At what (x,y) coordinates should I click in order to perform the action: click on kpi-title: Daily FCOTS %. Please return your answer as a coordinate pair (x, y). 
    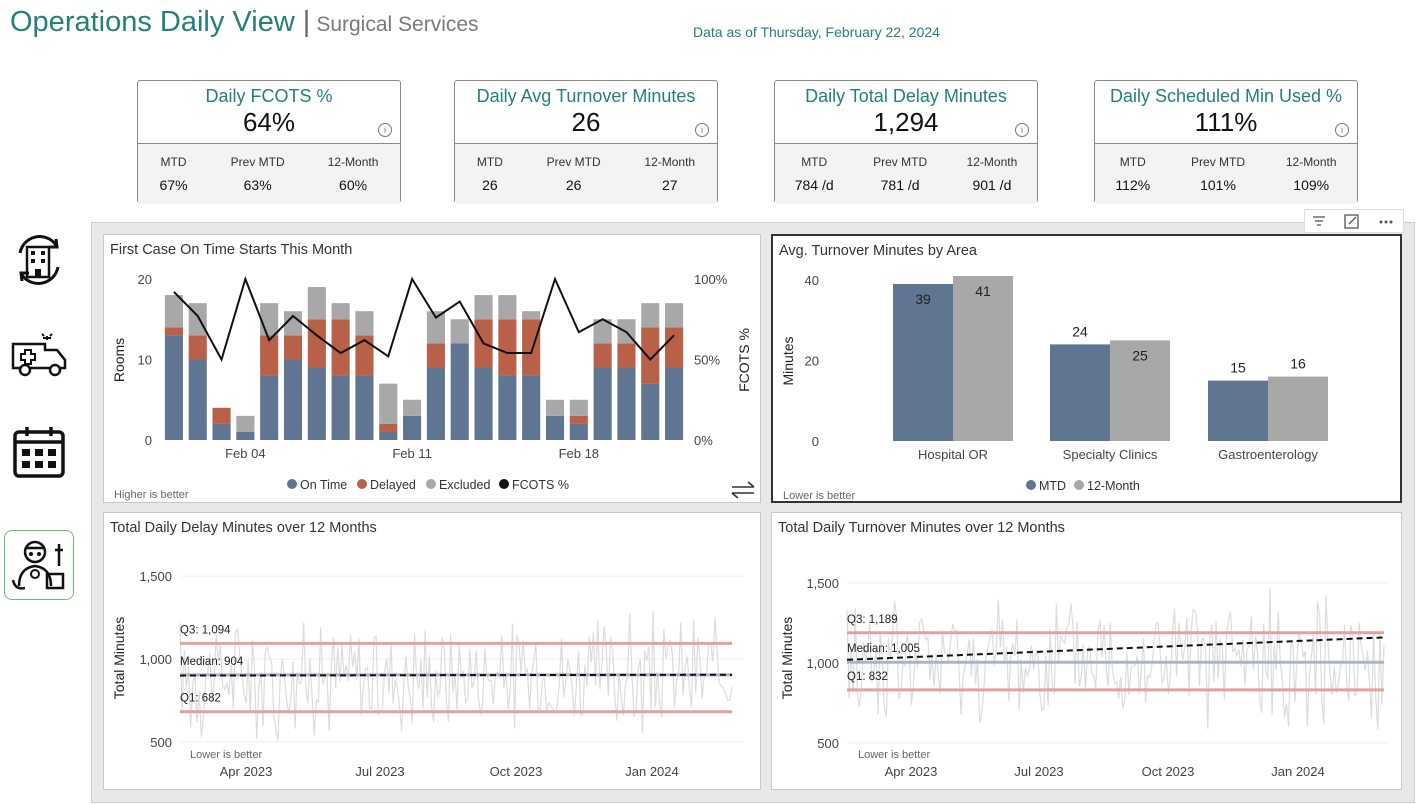
    Looking at the image, I should click on (269, 96).